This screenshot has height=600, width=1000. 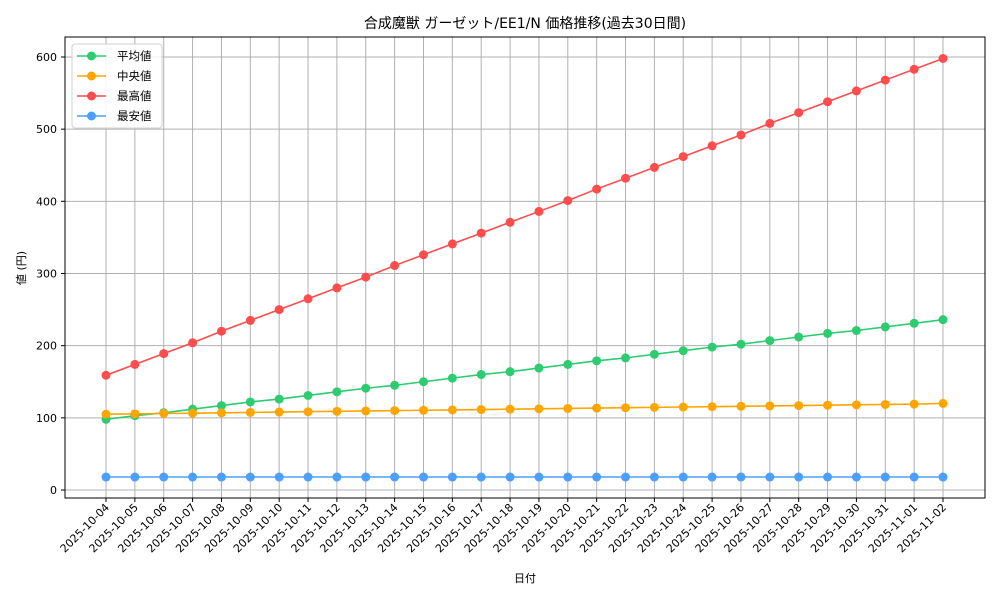 What do you see at coordinates (46, 129) in the screenshot?
I see `y-tick-label: 500` at bounding box center [46, 129].